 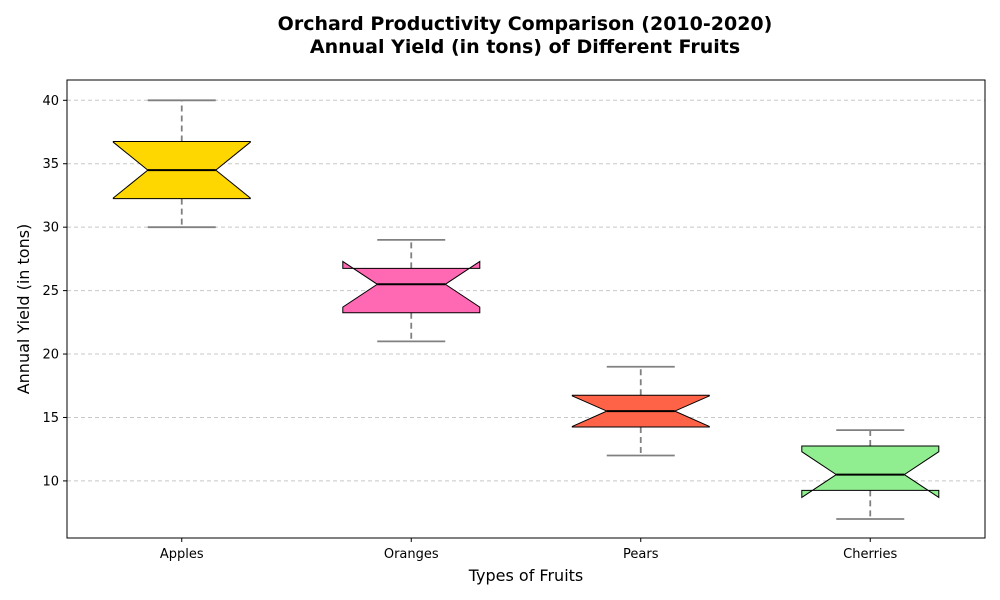 I want to click on y-axis-label: Annual Yield (in tons), so click(x=23, y=309).